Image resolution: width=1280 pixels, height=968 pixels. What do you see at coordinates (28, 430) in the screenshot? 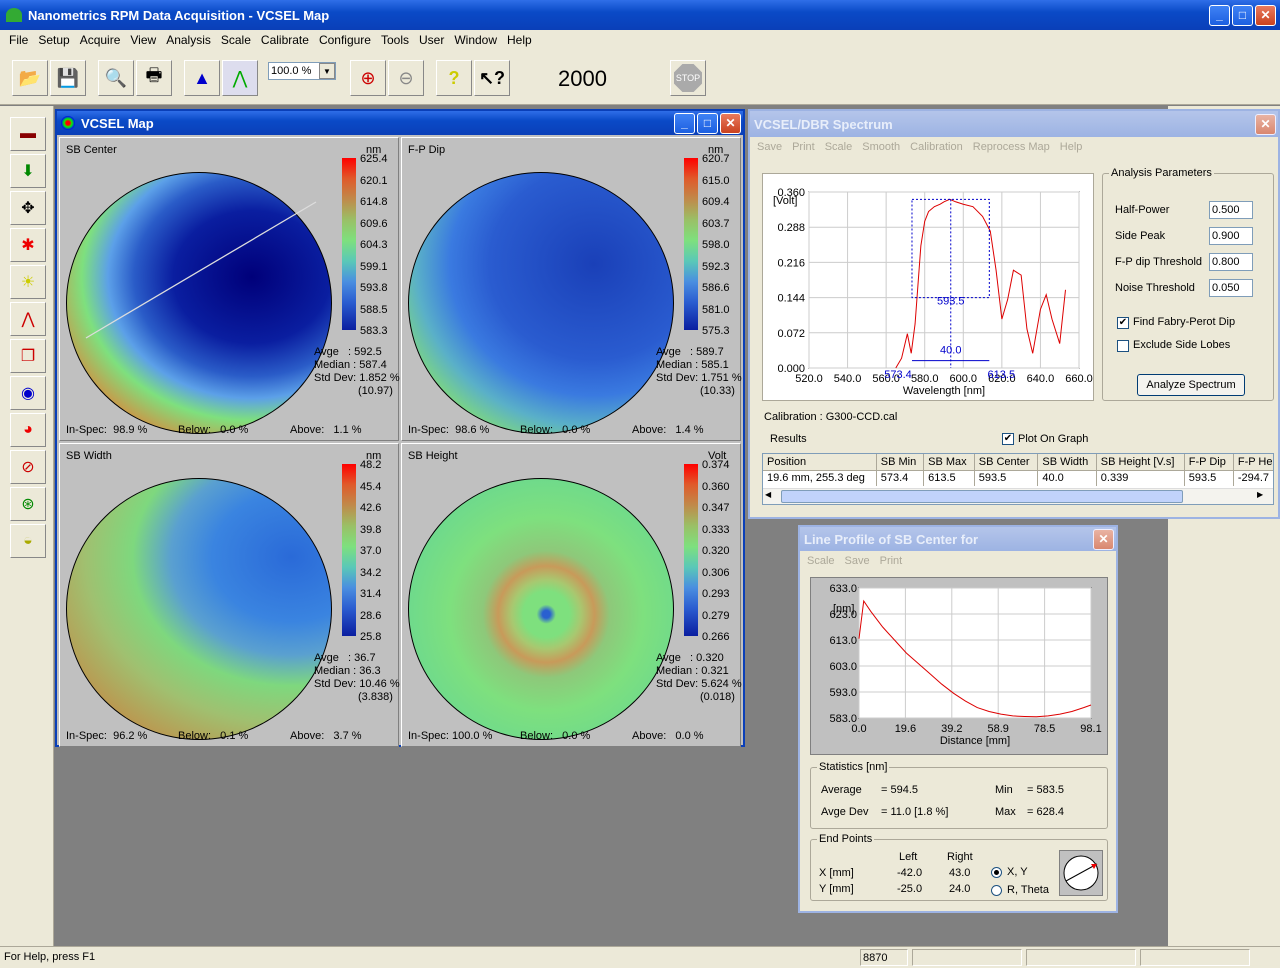
I see `map-point-icon: ◕` at bounding box center [28, 430].